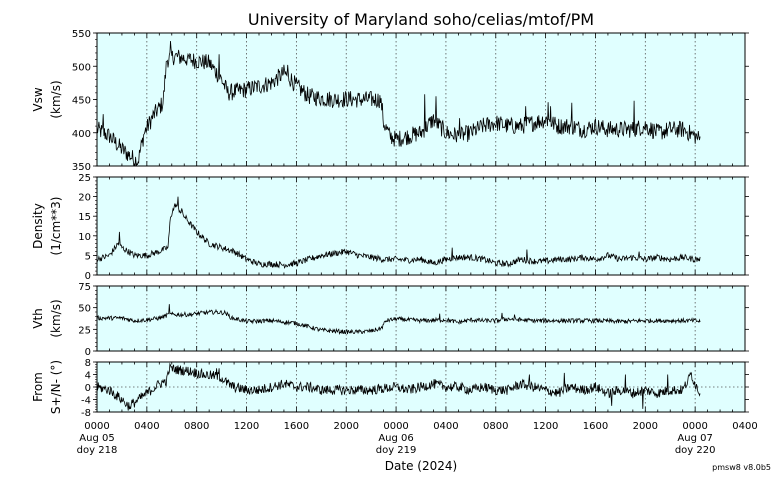  What do you see at coordinates (88, 363) in the screenshot?
I see `y-tick-label: 8` at bounding box center [88, 363].